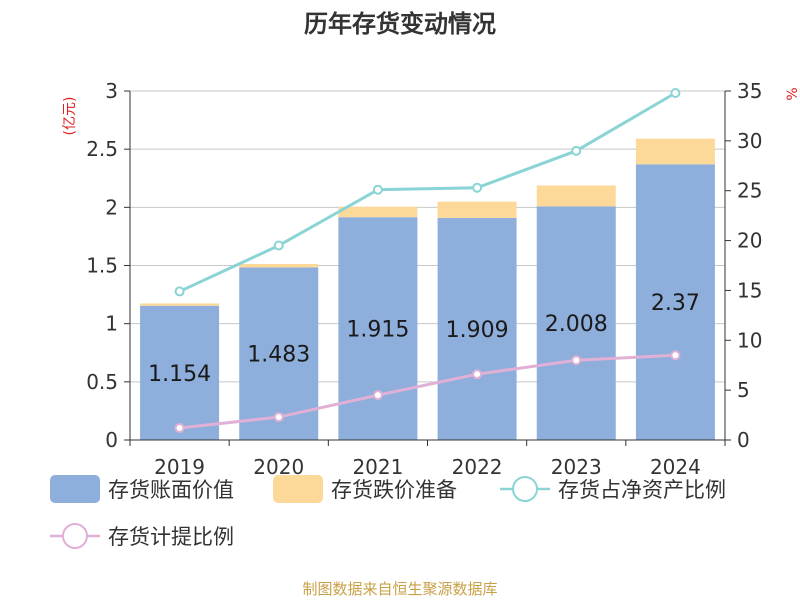 The height and width of the screenshot is (600, 800). I want to click on bar-value-label: 1.909, so click(477, 330).